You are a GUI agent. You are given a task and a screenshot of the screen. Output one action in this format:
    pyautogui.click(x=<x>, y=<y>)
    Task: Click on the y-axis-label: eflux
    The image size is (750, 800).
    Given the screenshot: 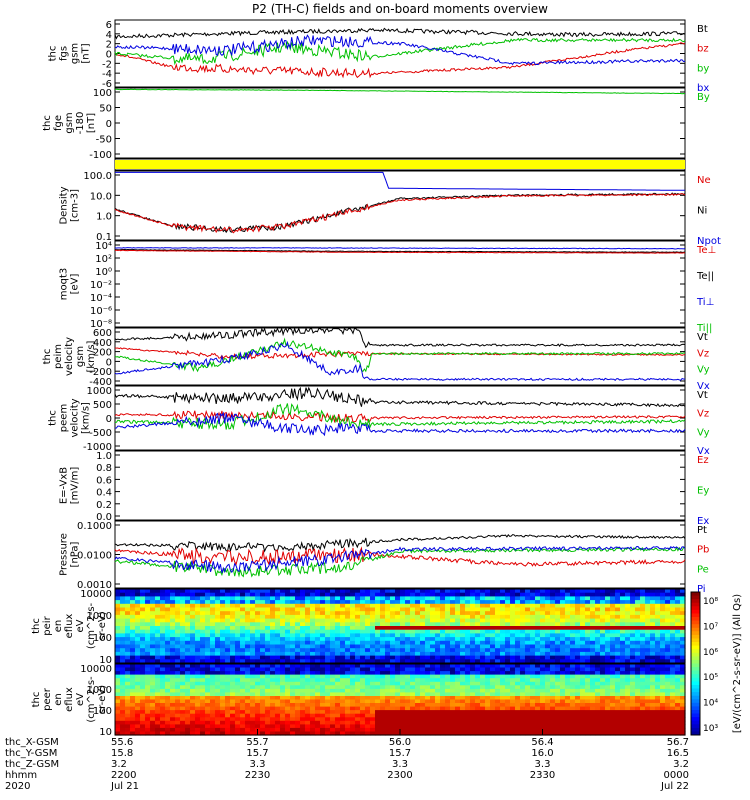 What is the action you would take?
    pyautogui.click(x=69, y=699)
    